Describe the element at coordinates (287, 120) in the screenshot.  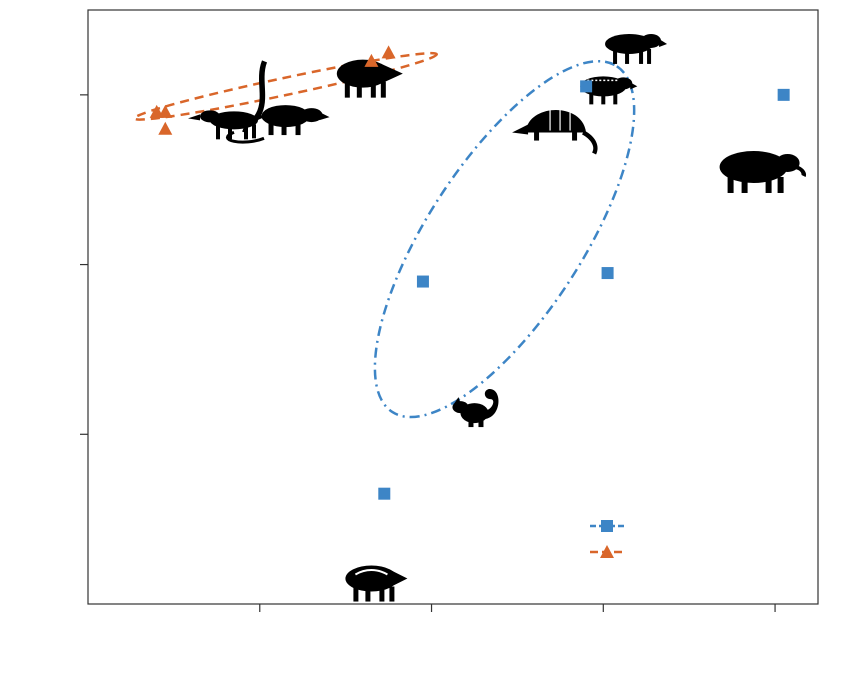
I see `opossum-icon` at that location.